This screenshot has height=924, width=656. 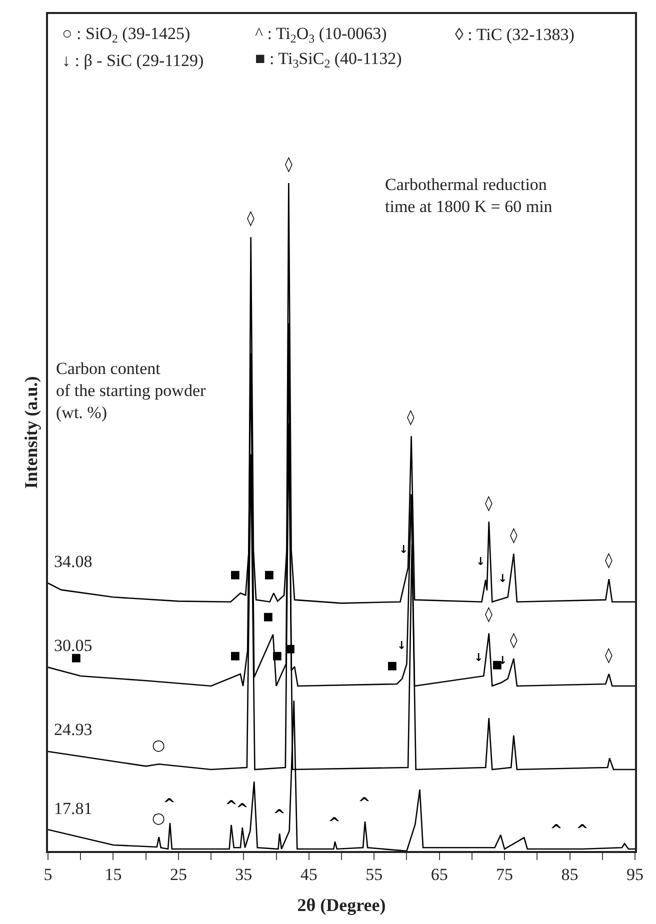 I want to click on x-tick-label: 45, so click(x=309, y=874).